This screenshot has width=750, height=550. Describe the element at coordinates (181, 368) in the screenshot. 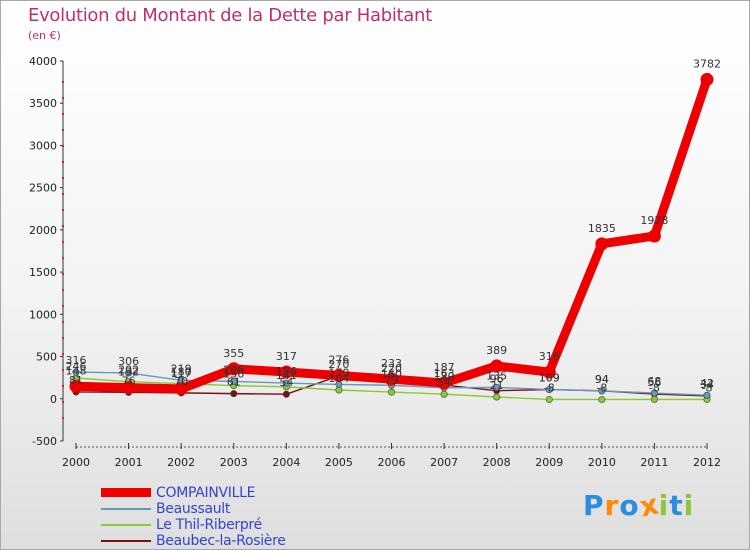

I see `data-label: 219` at that location.